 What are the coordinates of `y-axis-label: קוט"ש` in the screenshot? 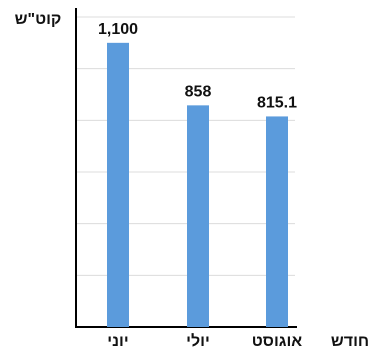 It's located at (38, 19).